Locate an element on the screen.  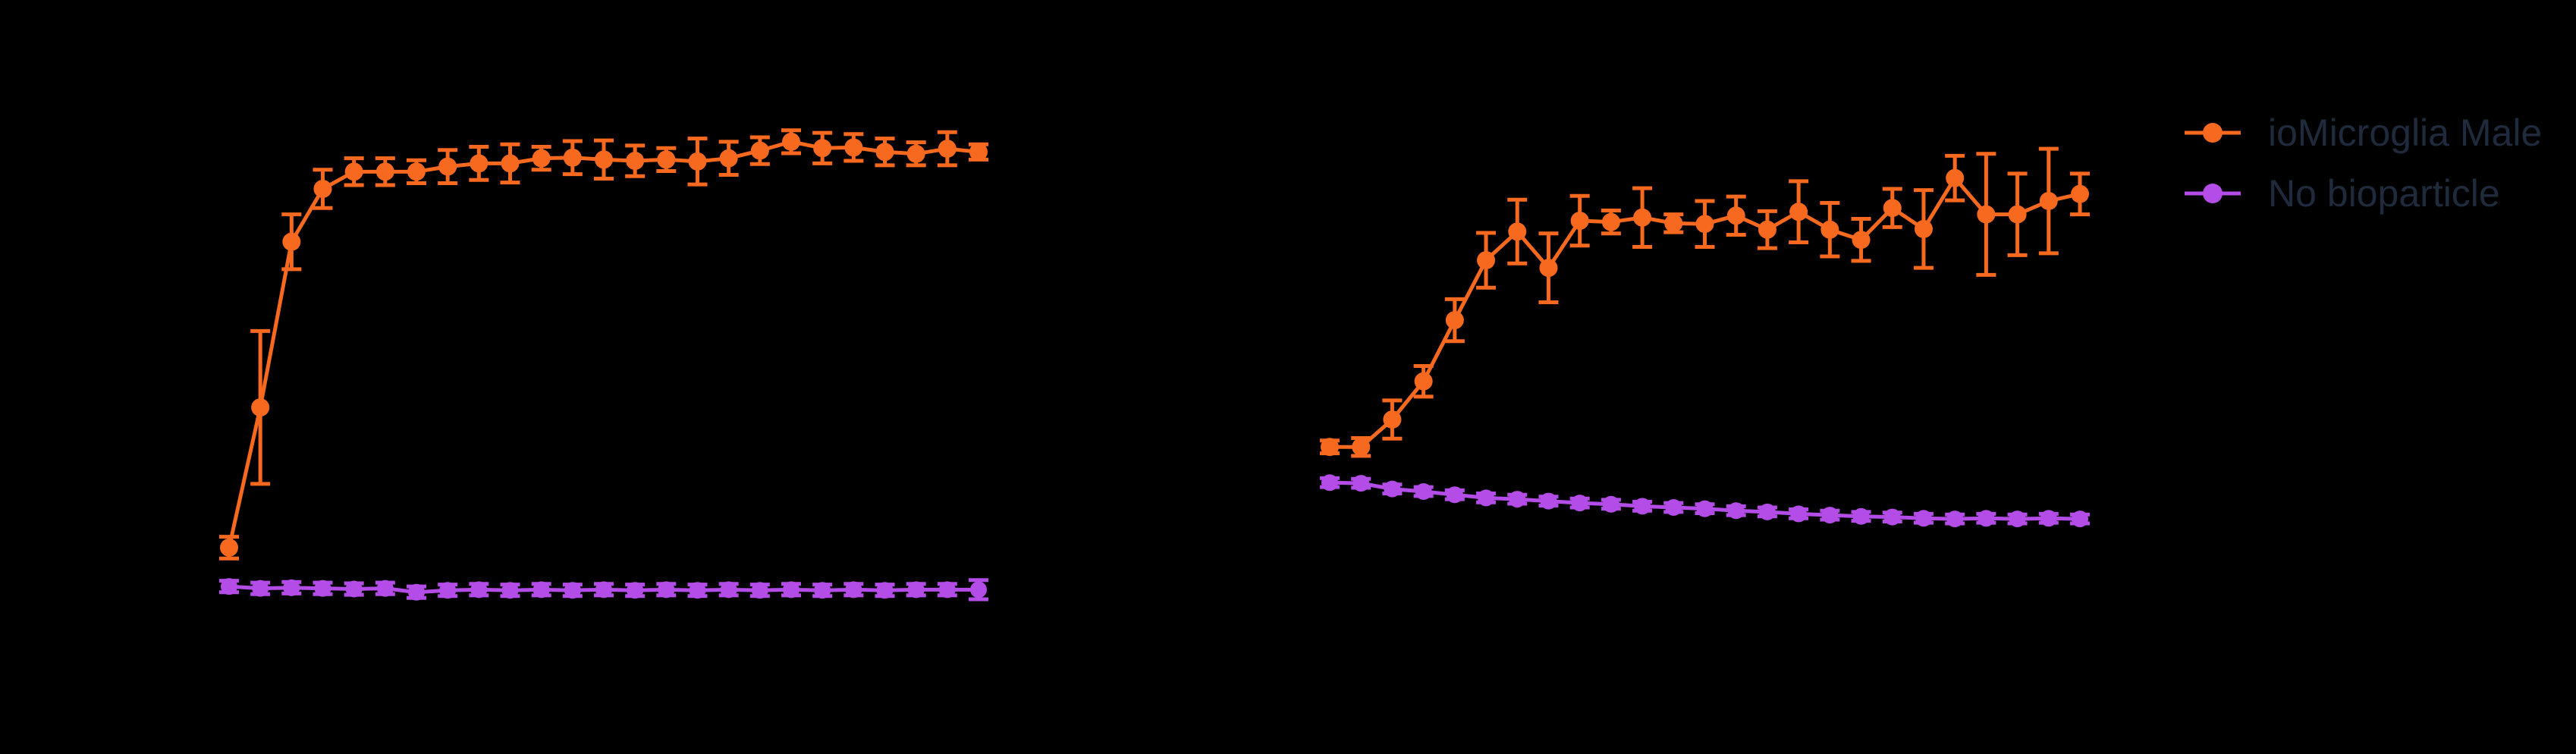
panel-left-series-no-bioparticle is located at coordinates (603, 590).